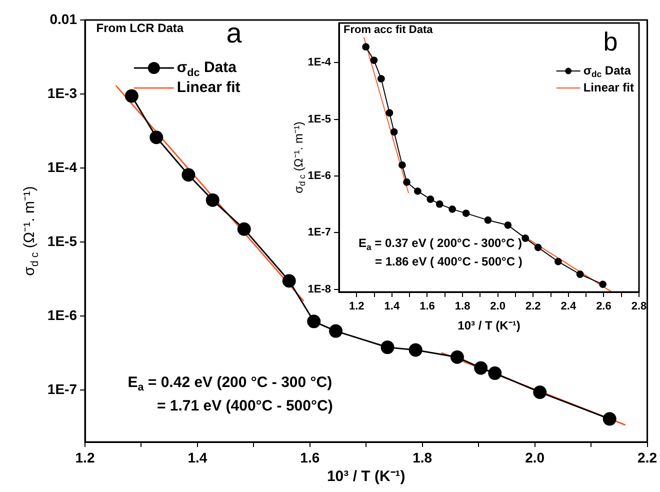  Describe the element at coordinates (64, 18) in the screenshot. I see `y-tick-label: 0.01` at that location.